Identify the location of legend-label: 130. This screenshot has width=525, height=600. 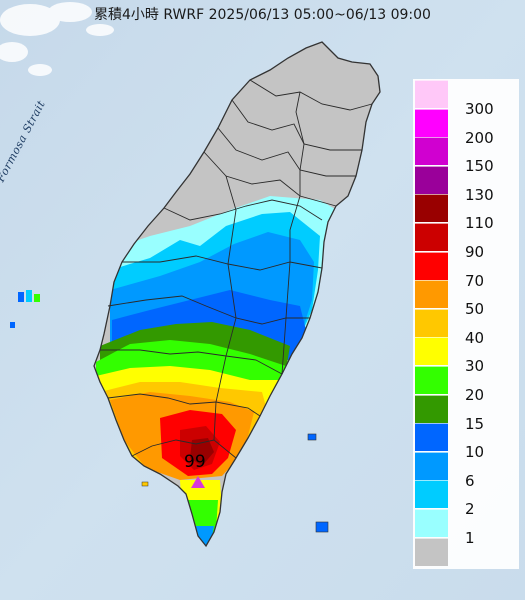
(479, 194).